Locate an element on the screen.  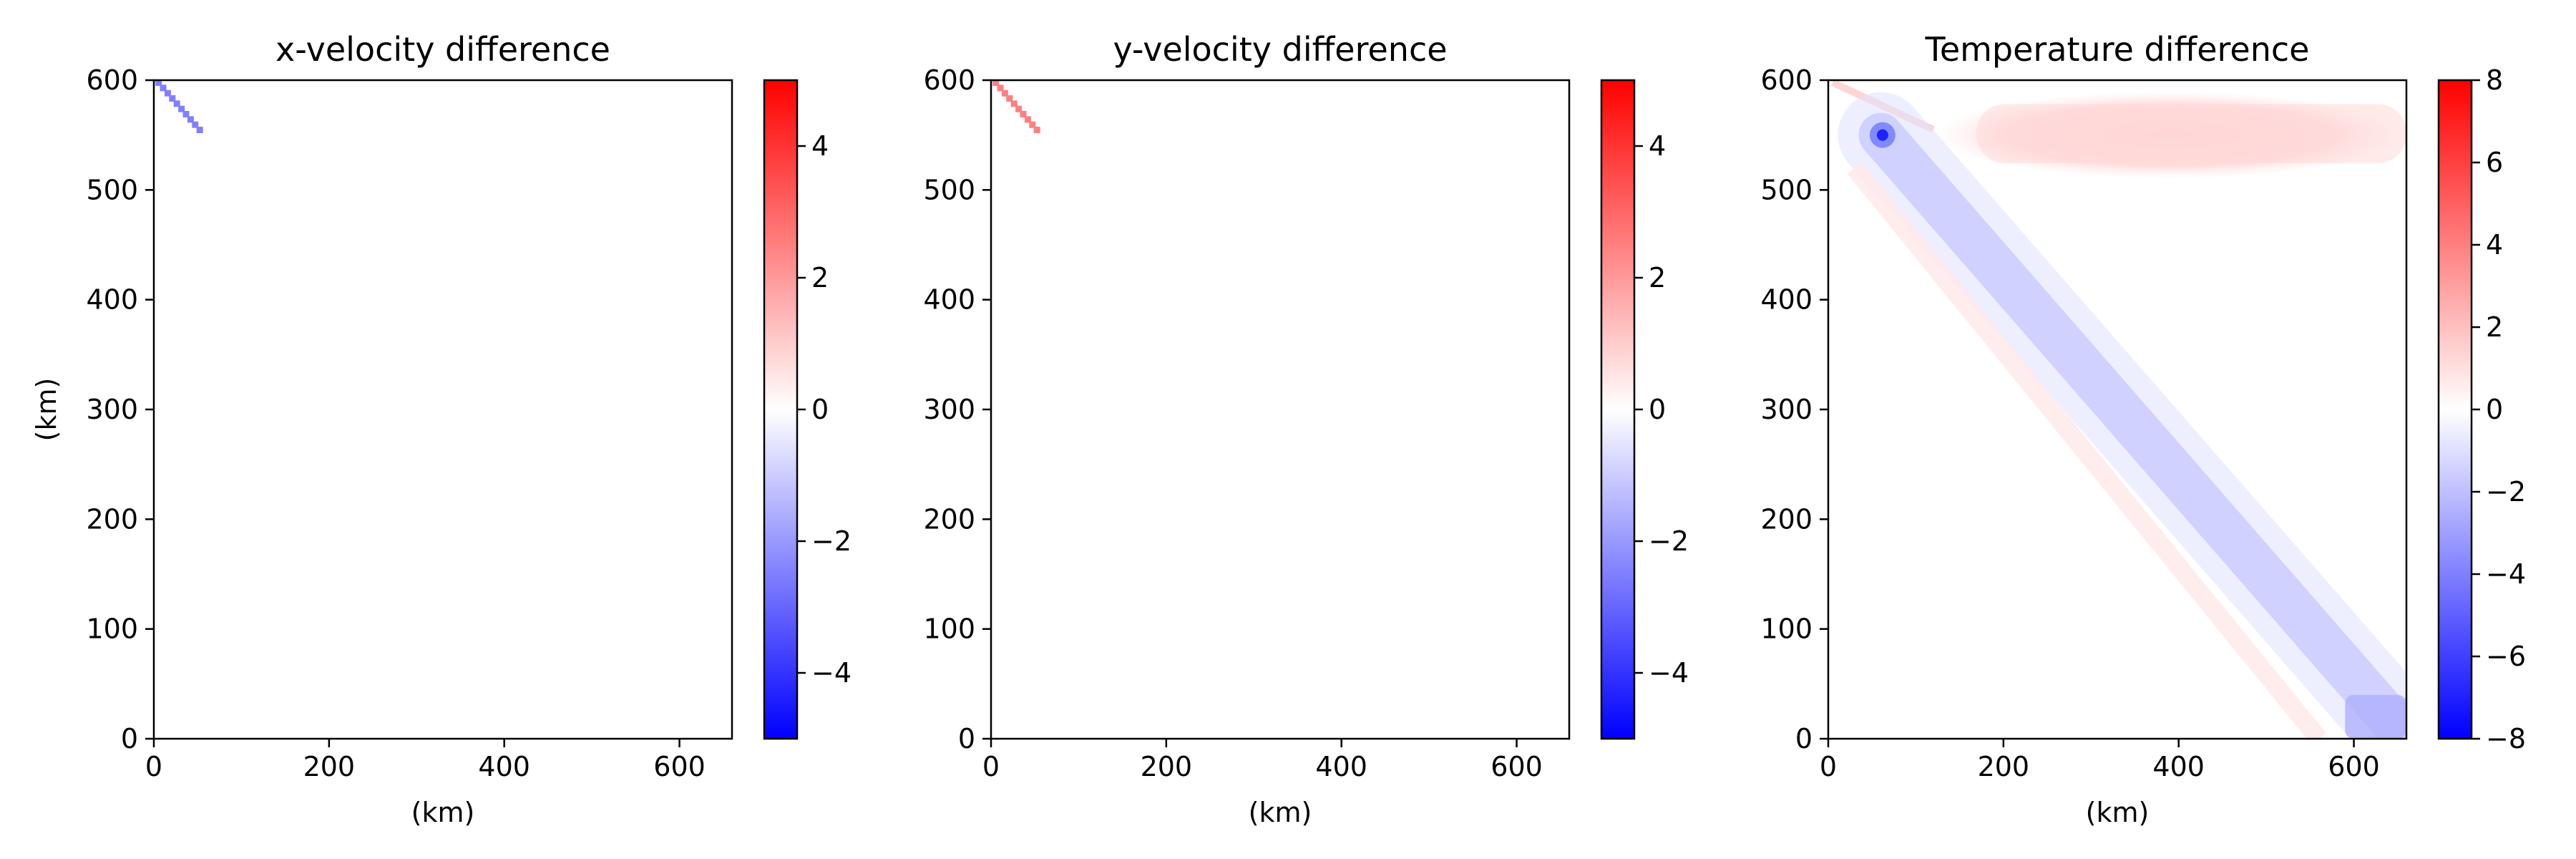
colorbar: −8 −6 −4 −2 0 2 4 6 8 is located at coordinates (2481, 409).